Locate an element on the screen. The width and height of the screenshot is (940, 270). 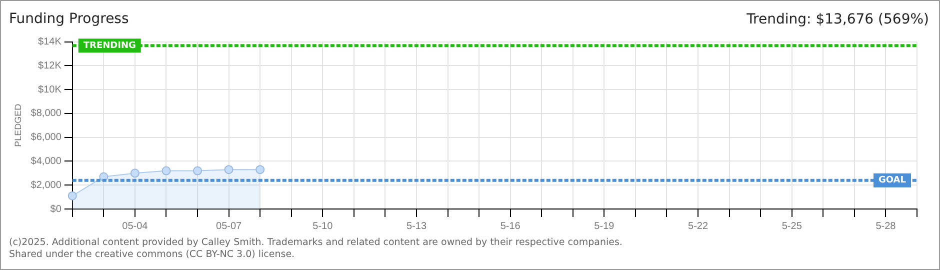
y-tick-label: $4,000 is located at coordinates (46, 161).